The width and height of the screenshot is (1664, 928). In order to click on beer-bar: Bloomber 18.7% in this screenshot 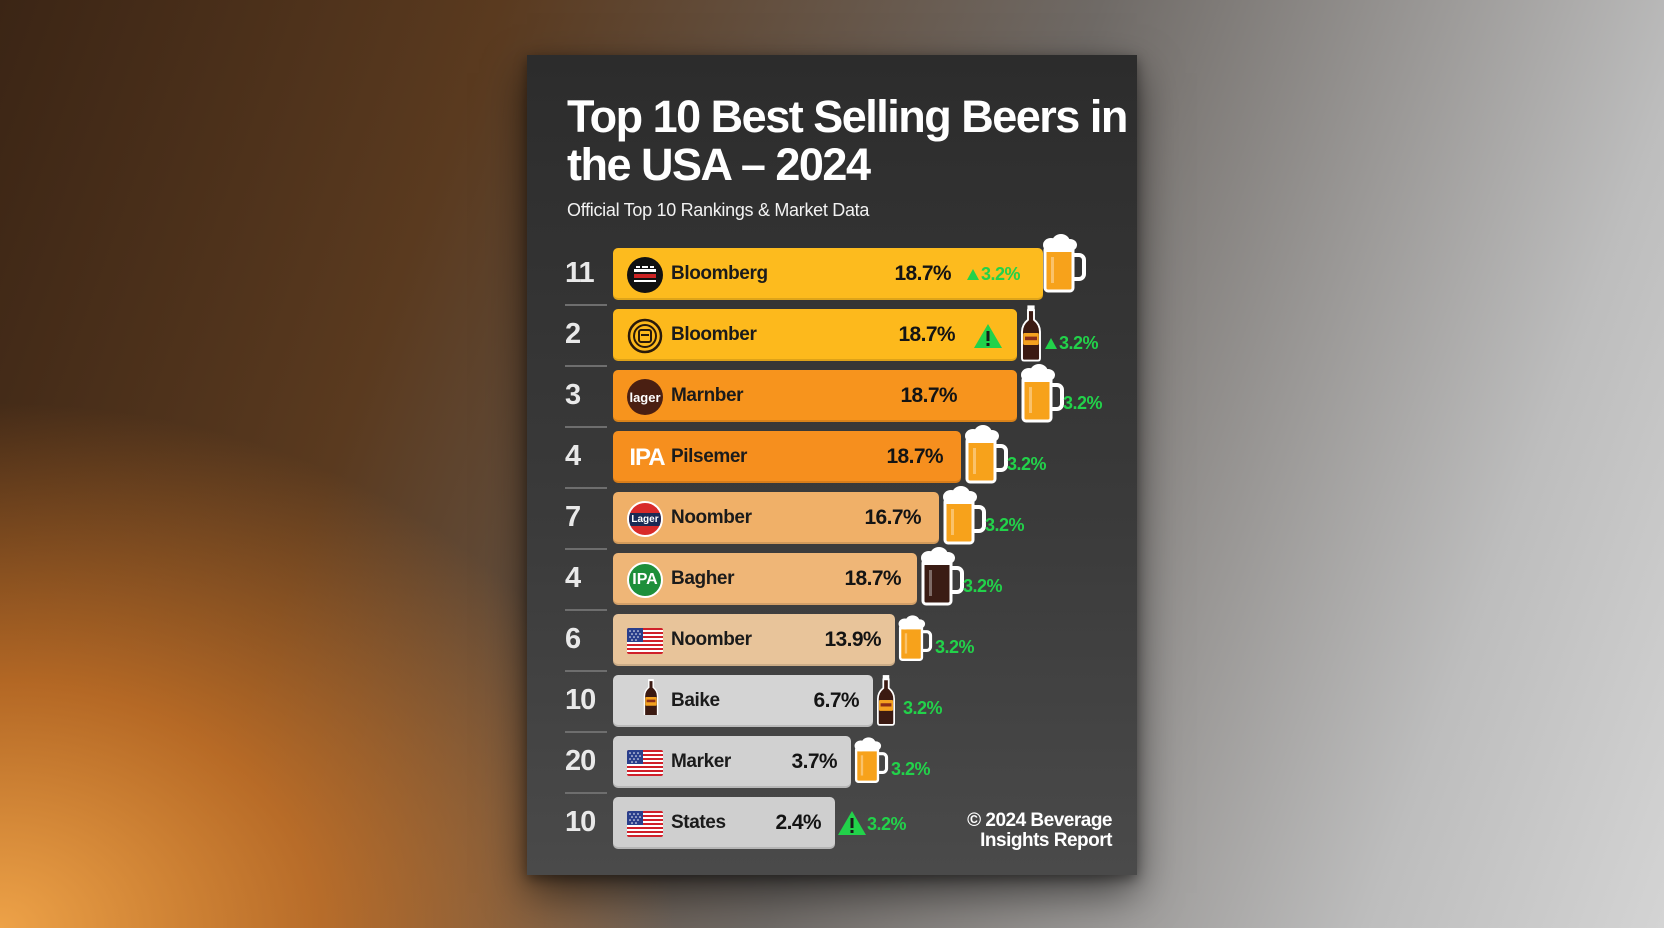, I will do `click(815, 335)`.